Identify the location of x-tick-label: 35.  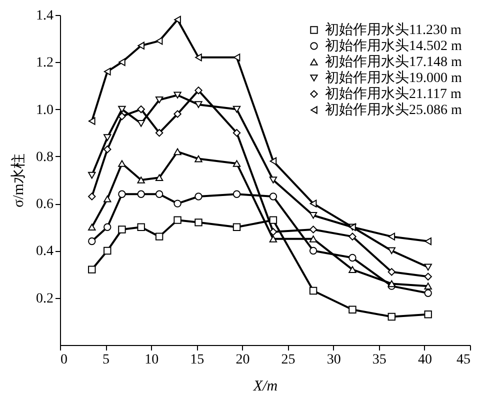
(379, 360).